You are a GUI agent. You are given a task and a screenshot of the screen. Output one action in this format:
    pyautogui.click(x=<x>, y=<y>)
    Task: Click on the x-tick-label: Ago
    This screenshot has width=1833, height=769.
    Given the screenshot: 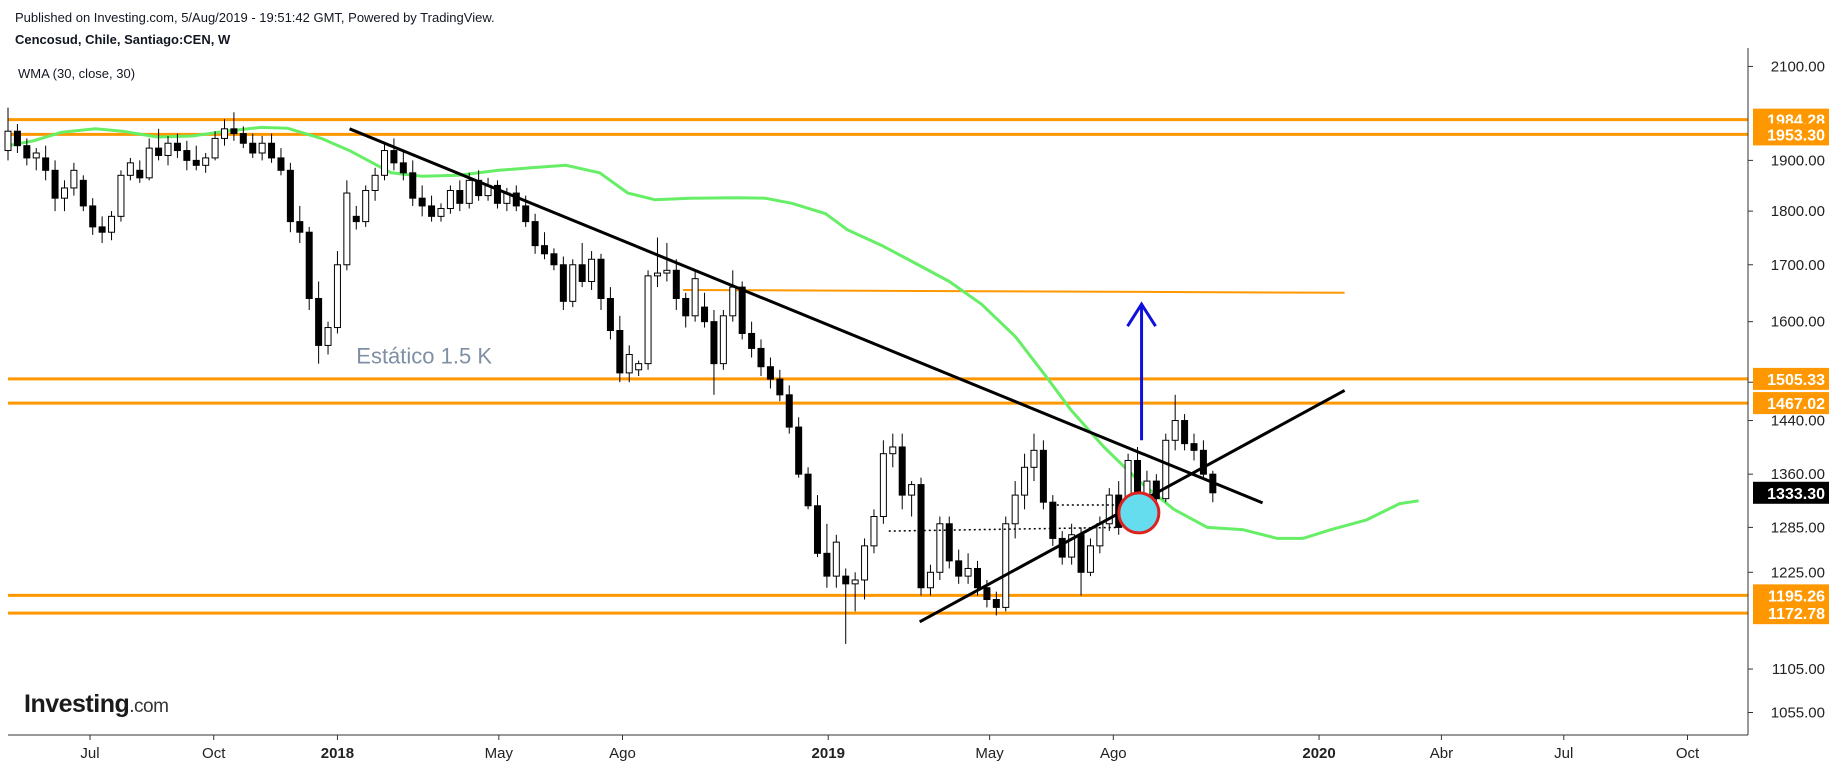 What is the action you would take?
    pyautogui.click(x=1113, y=753)
    